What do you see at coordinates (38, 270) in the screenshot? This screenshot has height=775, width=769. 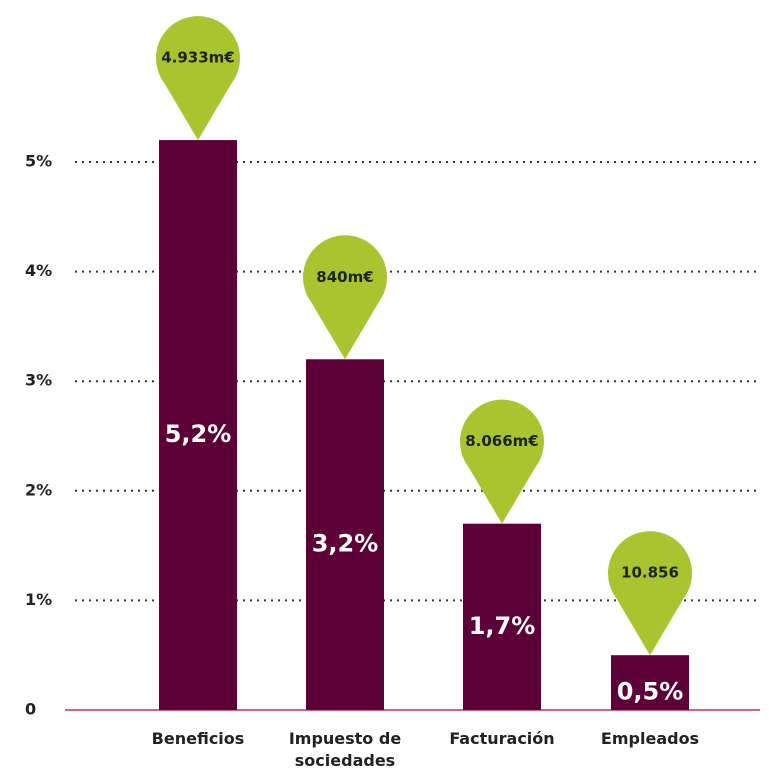 I see `y-tick-label: 4%` at bounding box center [38, 270].